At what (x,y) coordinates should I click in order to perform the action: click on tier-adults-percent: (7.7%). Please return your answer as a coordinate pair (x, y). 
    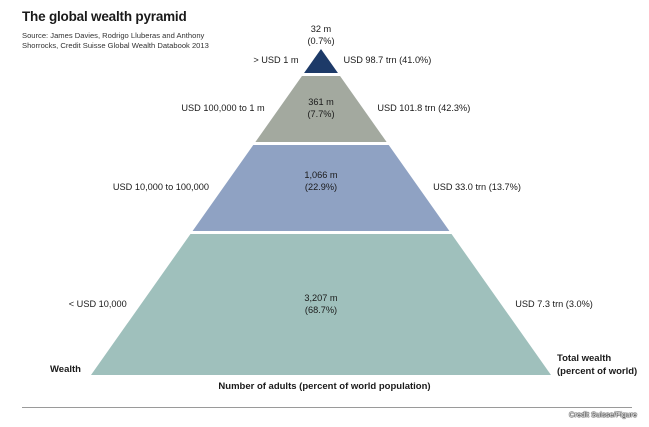
    Looking at the image, I should click on (321, 114).